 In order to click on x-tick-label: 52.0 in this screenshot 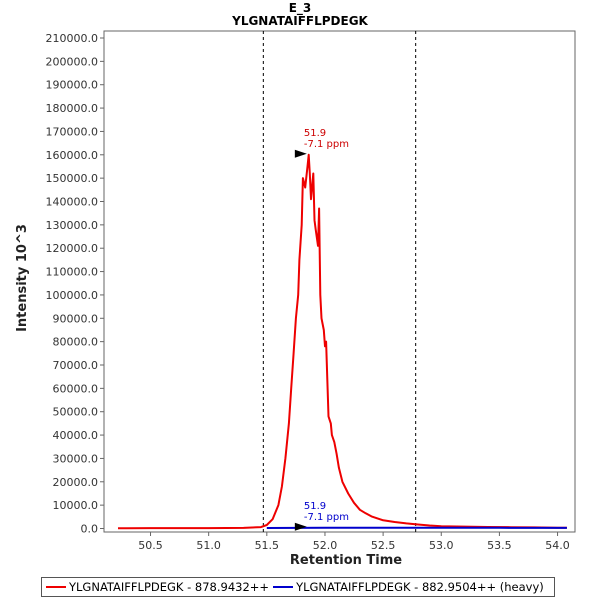, I will do `click(325, 545)`.